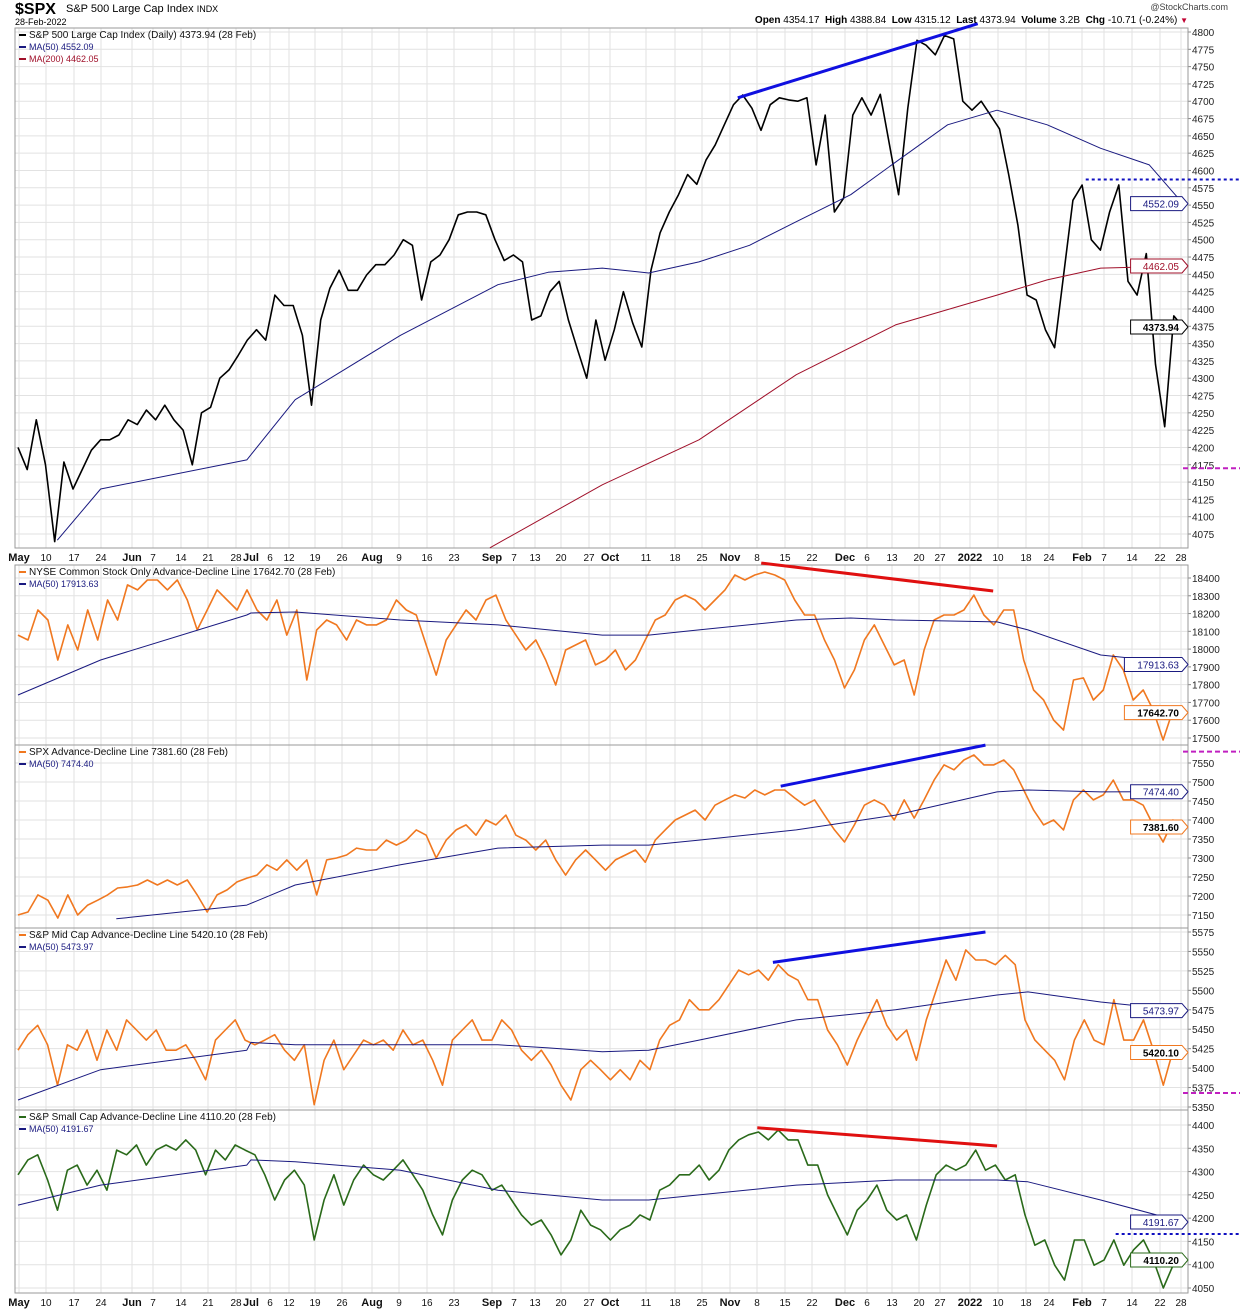 This screenshot has width=1240, height=1310. What do you see at coordinates (1158, 714) in the screenshot?
I see `price-label: 17642.70` at bounding box center [1158, 714].